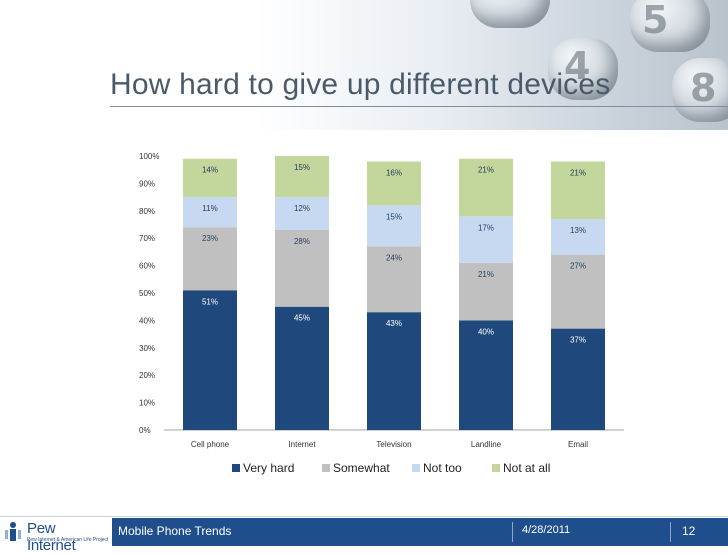 This screenshot has width=728, height=554. What do you see at coordinates (210, 444) in the screenshot?
I see `x-tick-label: Cell phone` at bounding box center [210, 444].